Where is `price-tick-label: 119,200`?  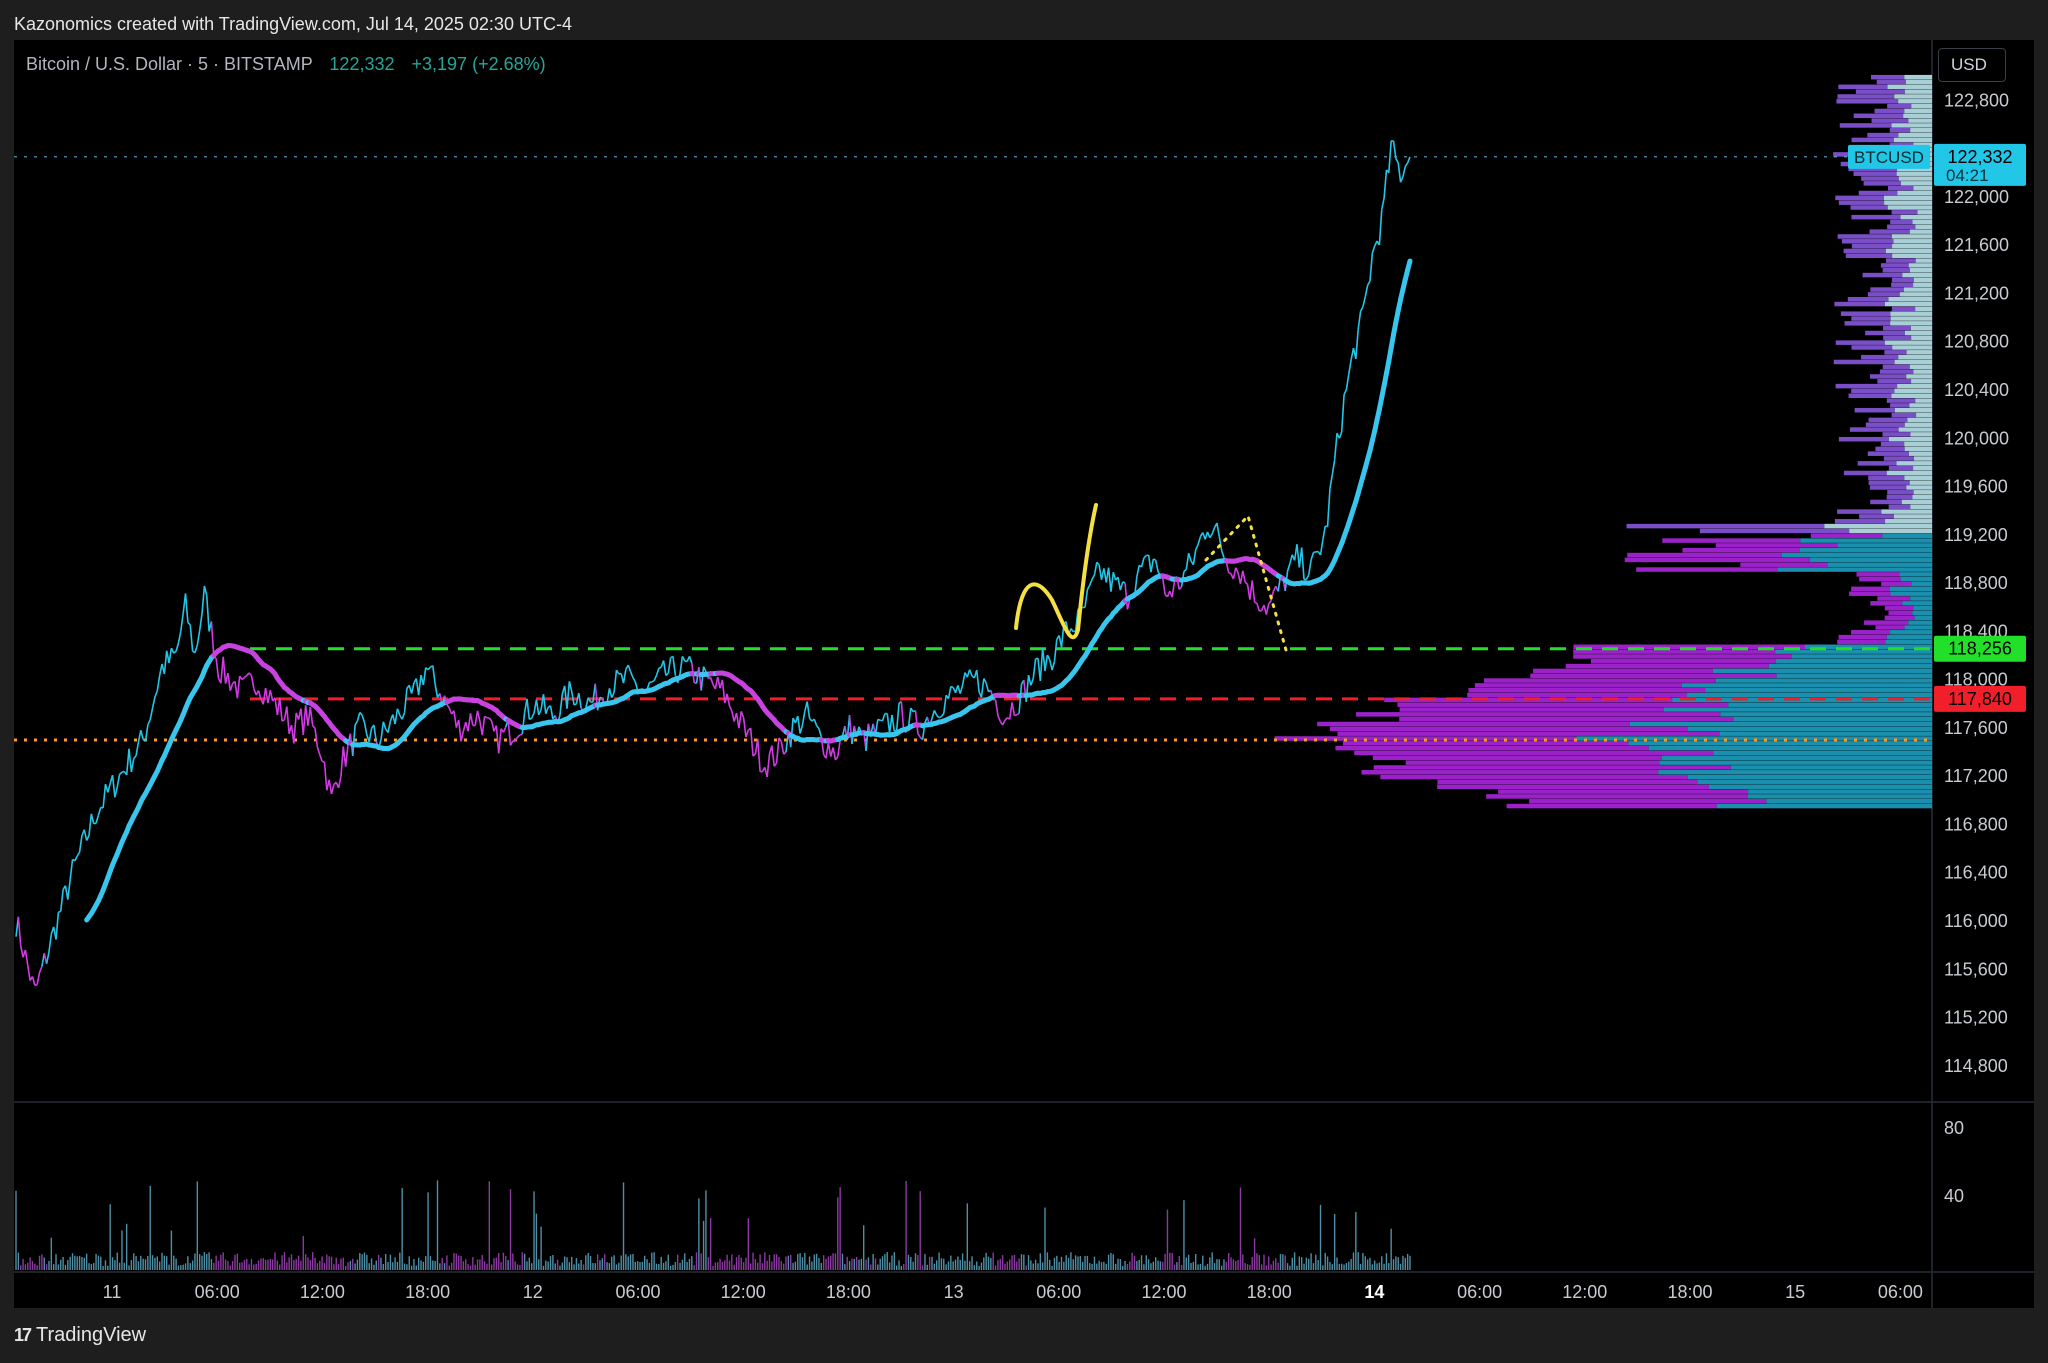 price-tick-label: 119,200 is located at coordinates (1976, 535).